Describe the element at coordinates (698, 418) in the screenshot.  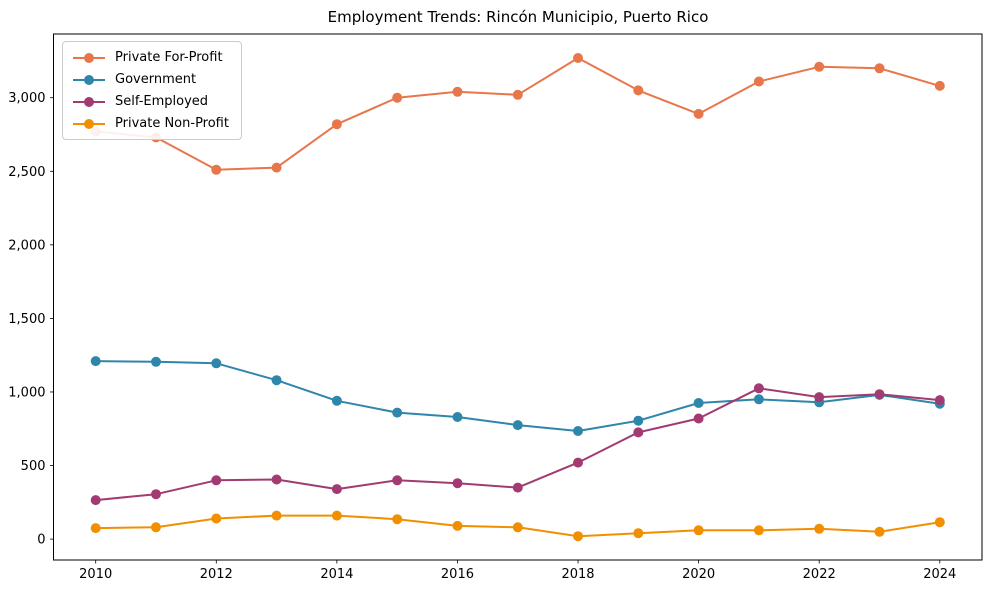
I see `data-point-self-employed-2020` at that location.